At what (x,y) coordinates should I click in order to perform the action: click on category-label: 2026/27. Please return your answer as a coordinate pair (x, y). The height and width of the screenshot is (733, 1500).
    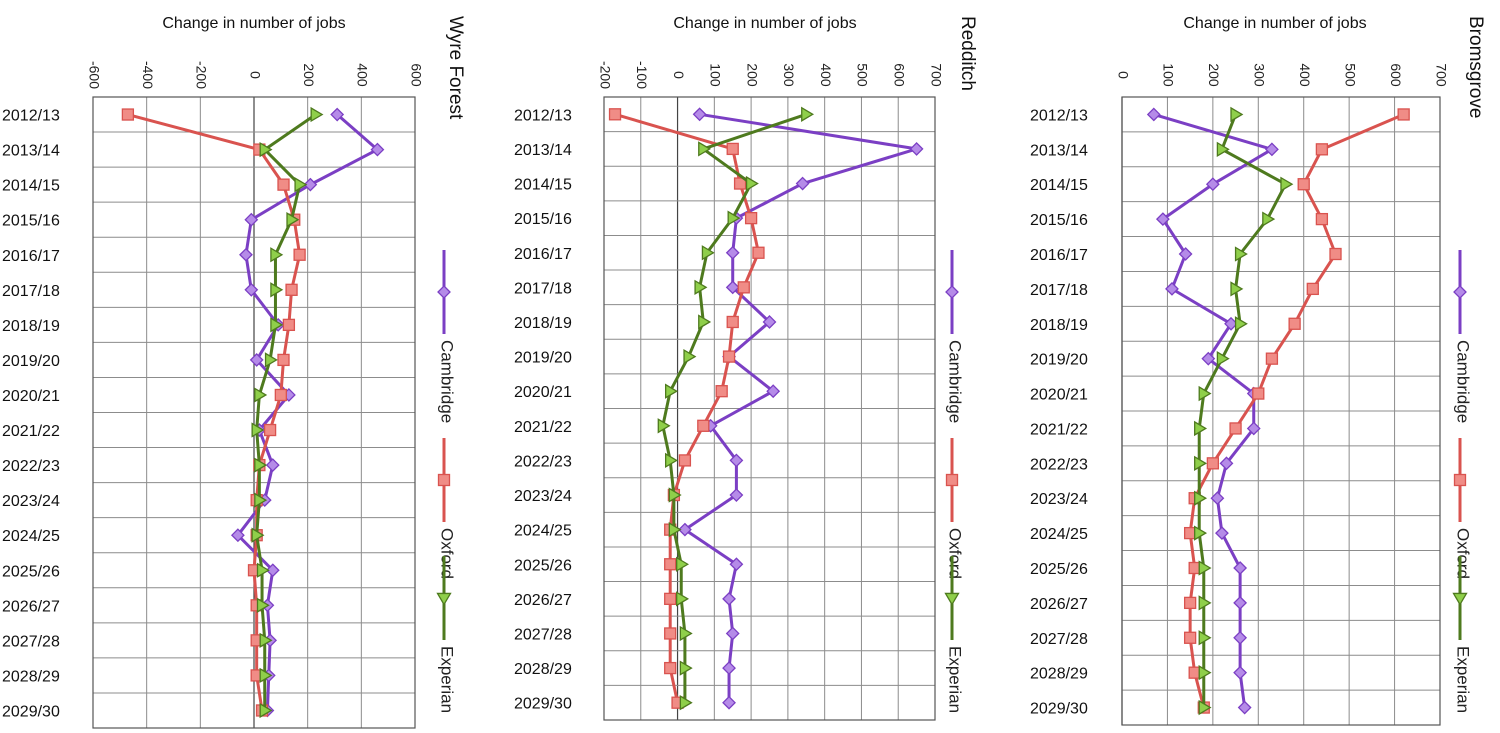
    Looking at the image, I should click on (543, 600).